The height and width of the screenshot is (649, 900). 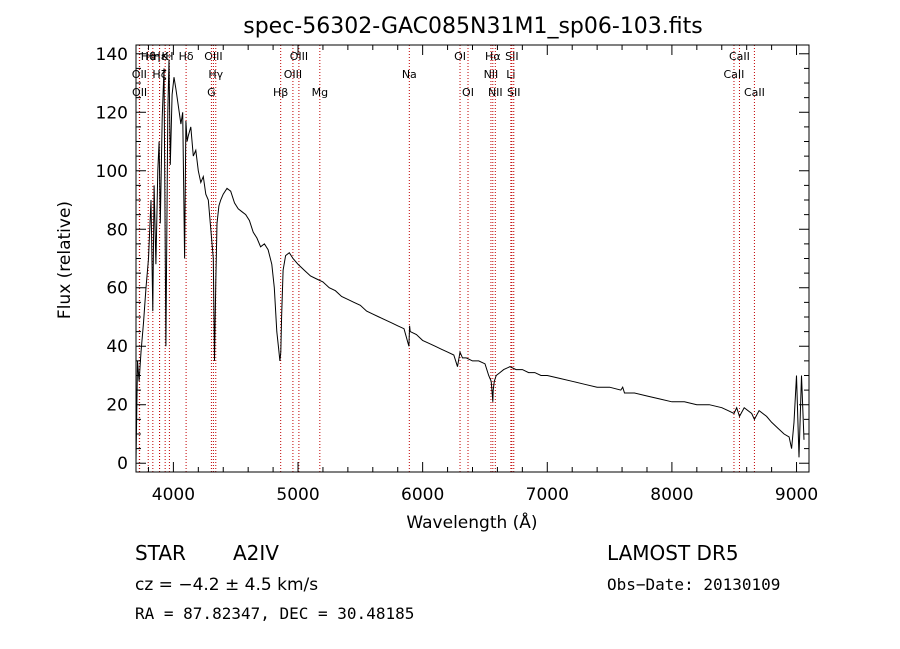 I want to click on spectral-line-label: Hη, so click(x=152, y=56).